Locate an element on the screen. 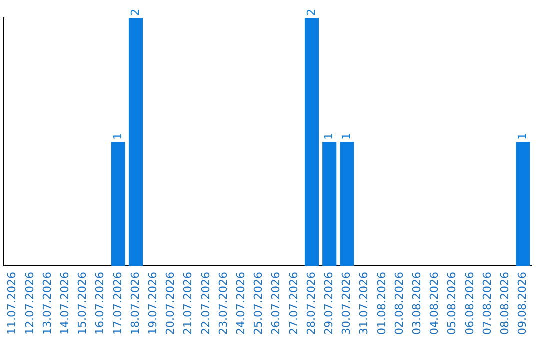 The image size is (540, 340). x-tick-label: 22.07.2026 is located at coordinates (205, 304).